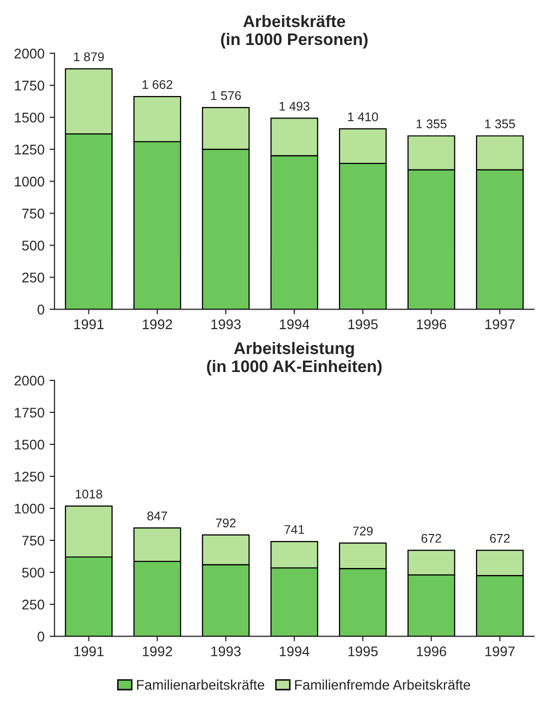 The image size is (545, 711). What do you see at coordinates (226, 95) in the screenshot?
I see `total-label: 1 576` at bounding box center [226, 95].